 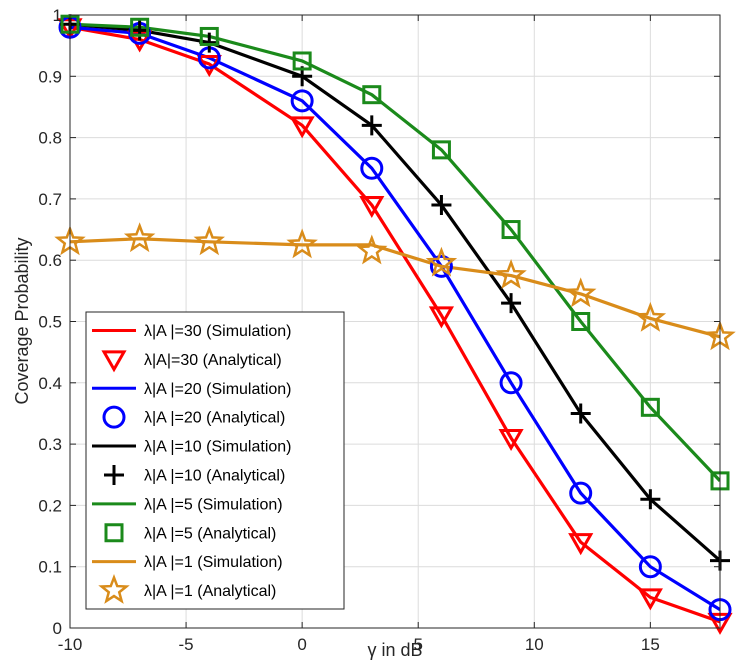 What do you see at coordinates (57, 15) in the screenshot?
I see `y-tick-label: 1` at bounding box center [57, 15].